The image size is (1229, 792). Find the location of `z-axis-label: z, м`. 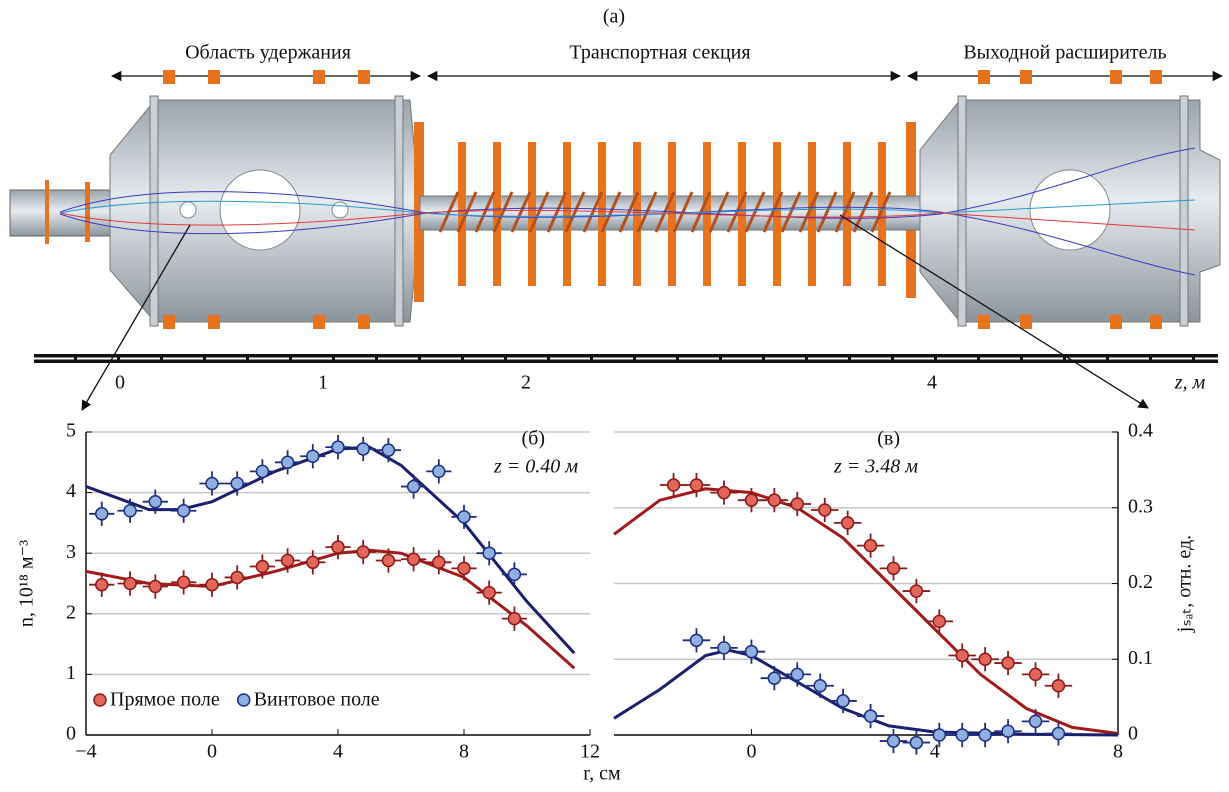

z-axis-label: z, м is located at coordinates (1190, 383).